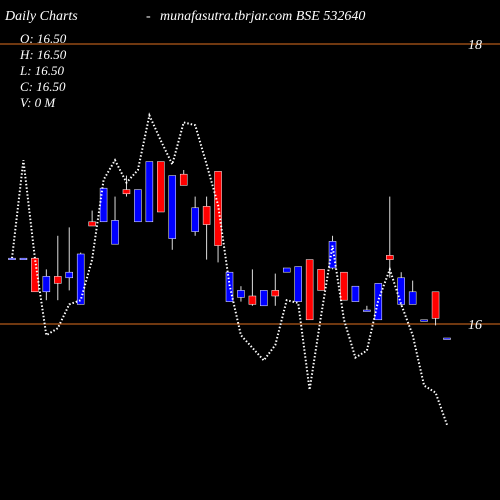 Image resolution: width=500 pixels, height=500 pixels. Describe the element at coordinates (38, 102) in the screenshot. I see `info-volume: V: 0 M` at that location.